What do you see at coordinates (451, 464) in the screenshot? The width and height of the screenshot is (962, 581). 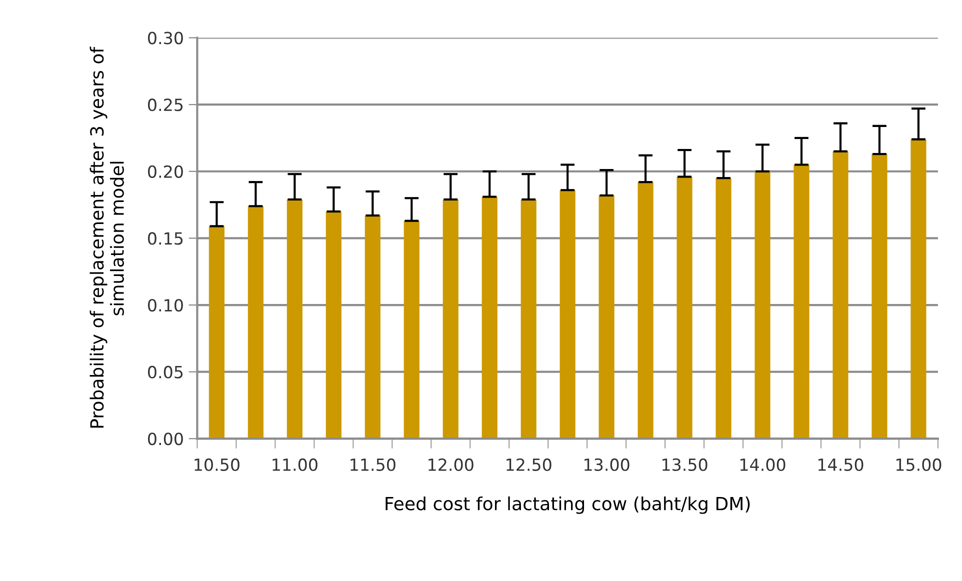 I see `x-tick-label: 12.00` at bounding box center [451, 464].